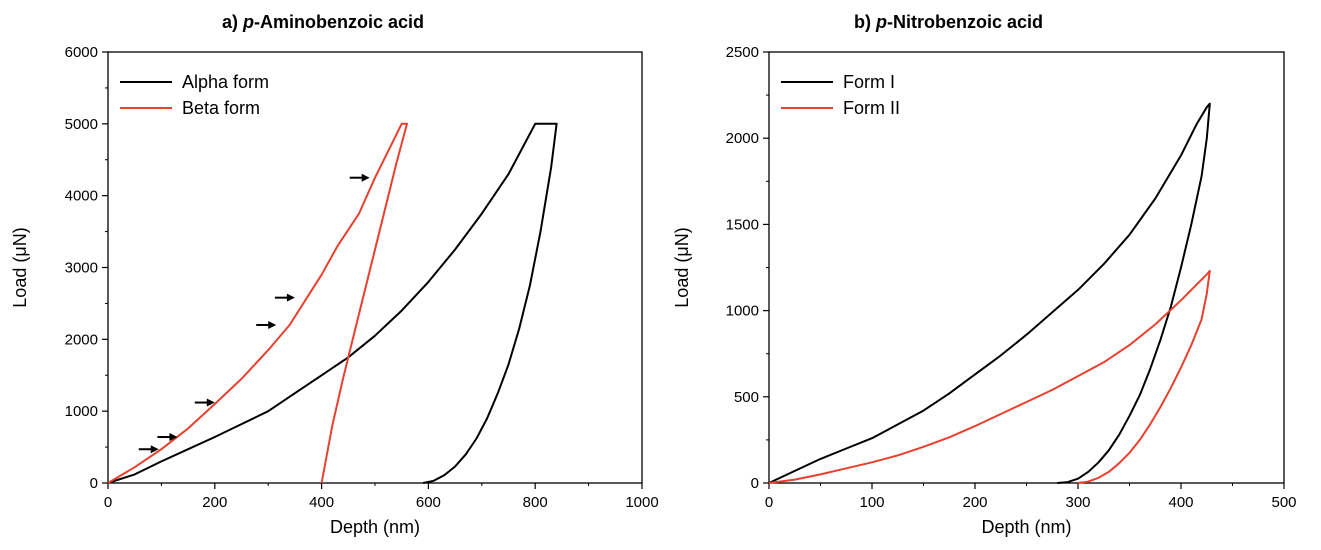 The height and width of the screenshot is (550, 1321). Describe the element at coordinates (742, 52) in the screenshot. I see `y-tick-label: 2500` at that location.